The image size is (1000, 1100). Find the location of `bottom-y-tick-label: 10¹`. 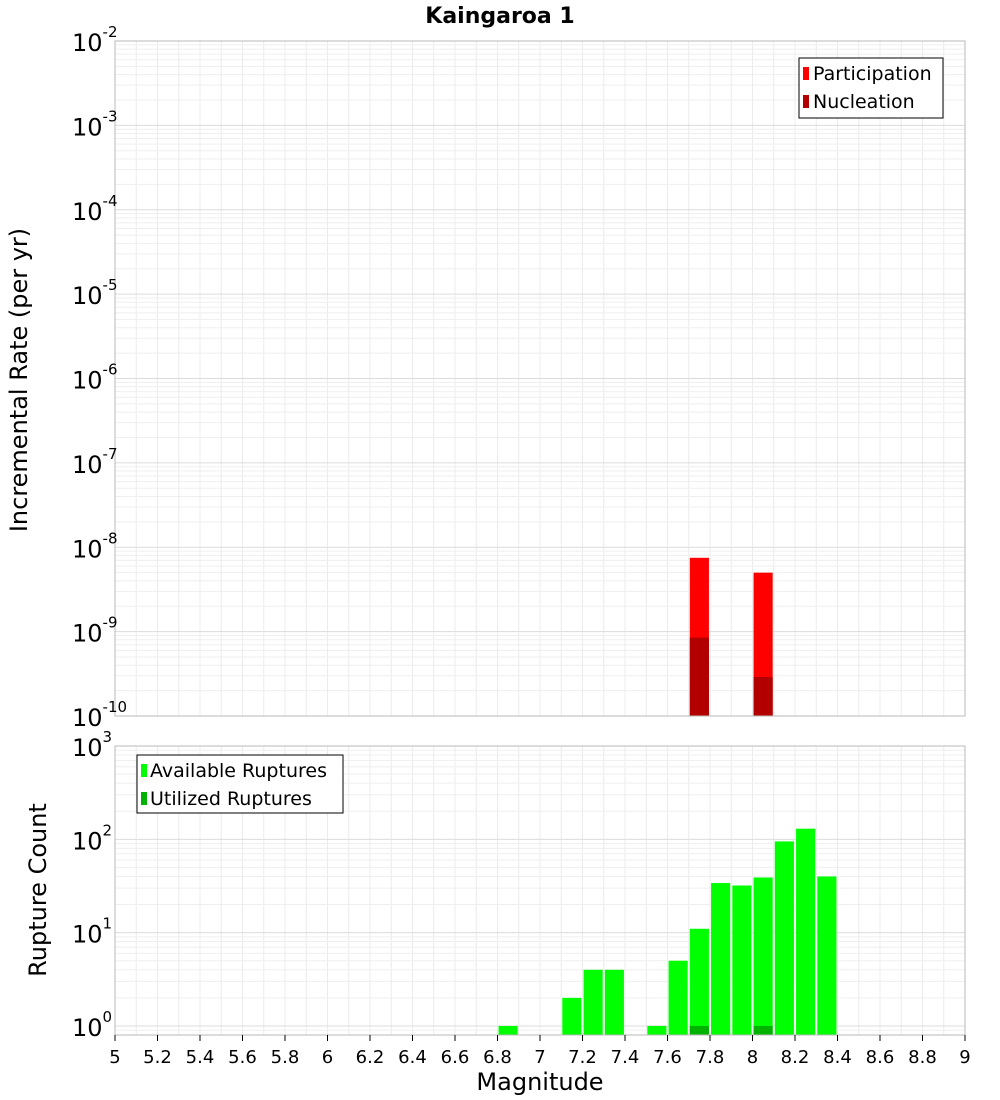

bottom-y-tick-label: 10¹ is located at coordinates (92, 932).